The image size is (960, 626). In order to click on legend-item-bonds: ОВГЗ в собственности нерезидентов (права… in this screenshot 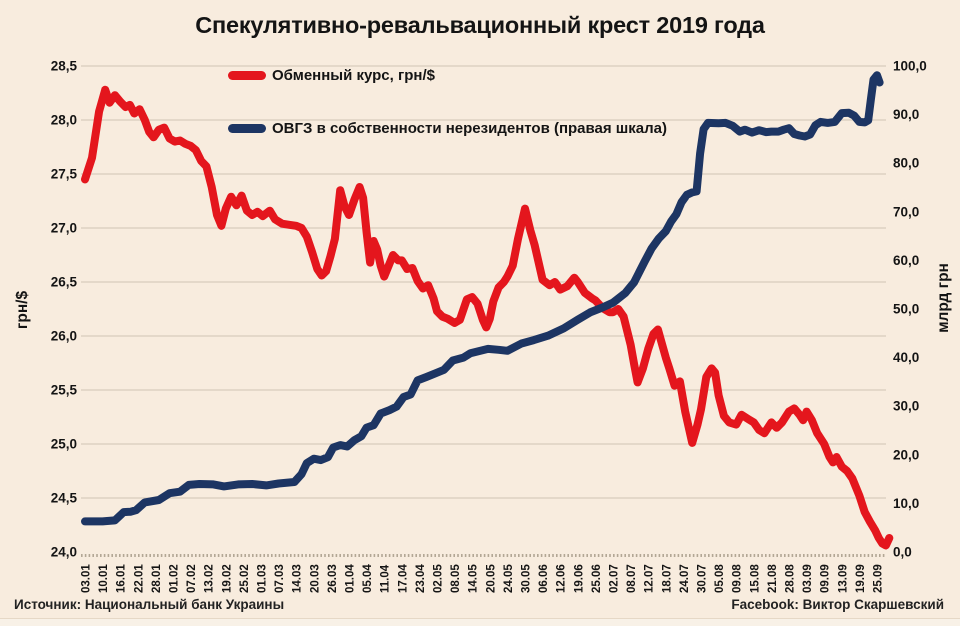, I will do `click(447, 128)`.